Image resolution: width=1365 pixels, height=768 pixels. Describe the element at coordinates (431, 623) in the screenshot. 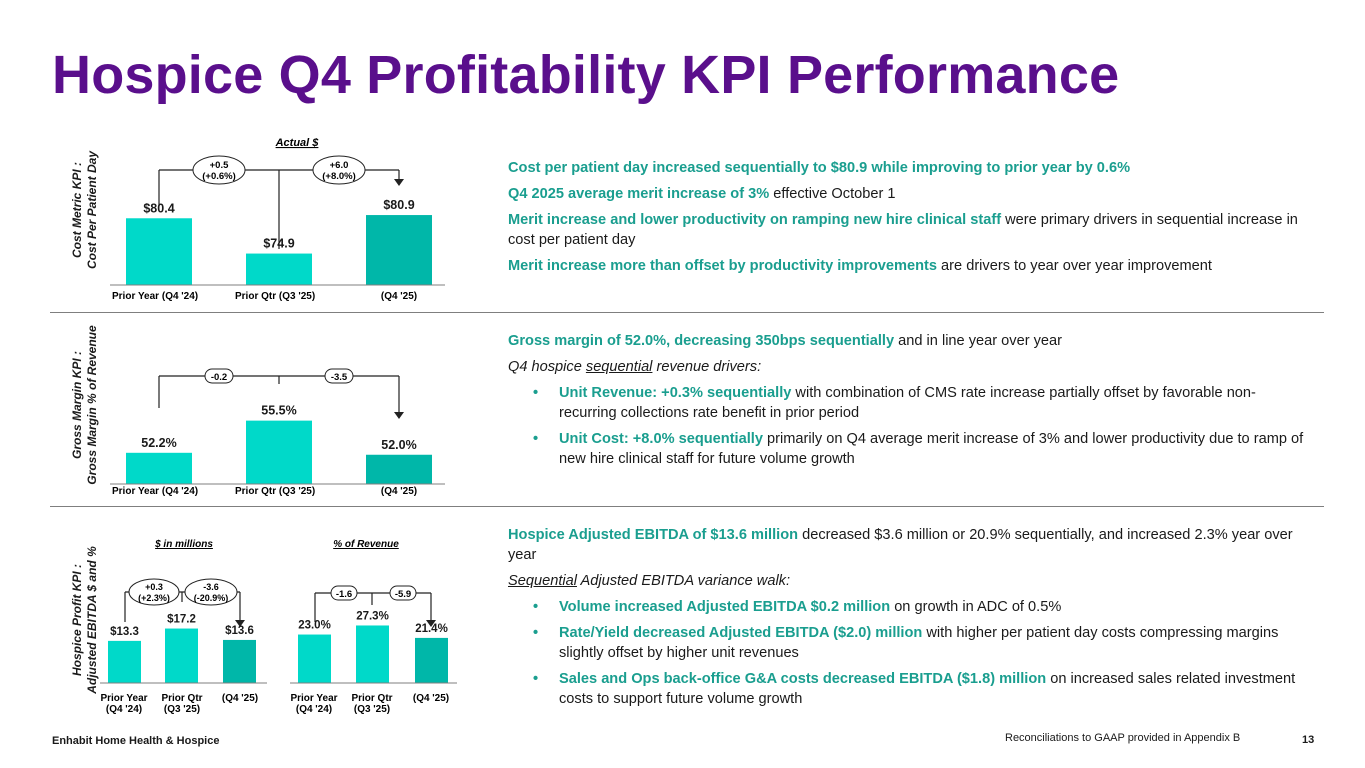

I see `chart4-arrowhead` at that location.